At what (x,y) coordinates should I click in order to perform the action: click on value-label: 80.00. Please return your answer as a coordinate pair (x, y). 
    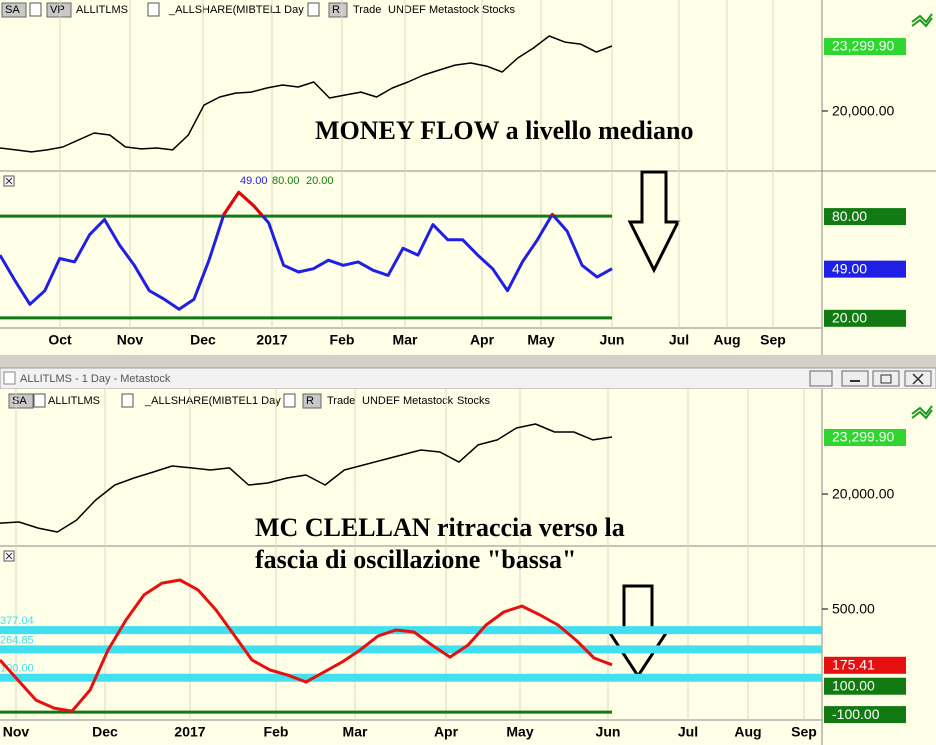
    Looking at the image, I should click on (849, 216).